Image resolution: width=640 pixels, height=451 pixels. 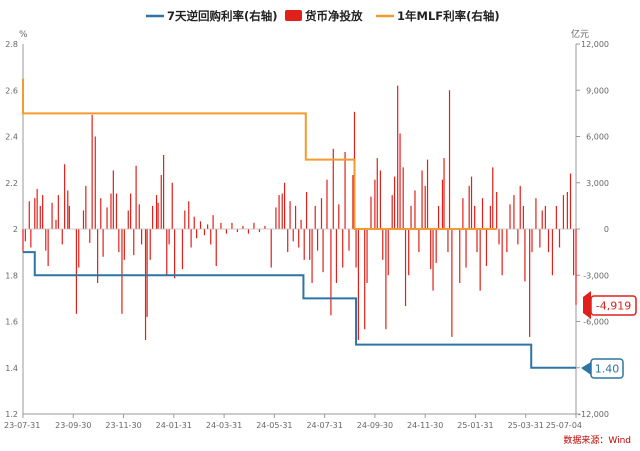 What do you see at coordinates (375, 425) in the screenshot?
I see `x-tick-label: 24-09-30` at bounding box center [375, 425].